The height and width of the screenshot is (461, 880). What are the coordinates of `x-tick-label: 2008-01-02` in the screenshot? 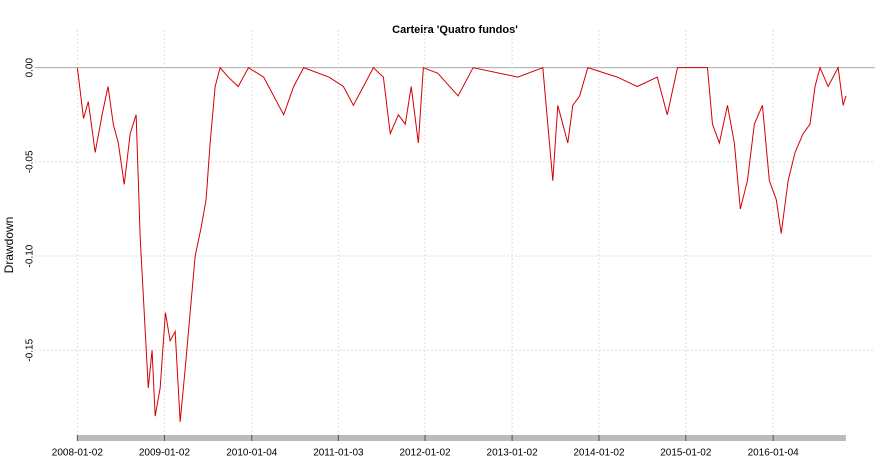 It's located at (78, 453).